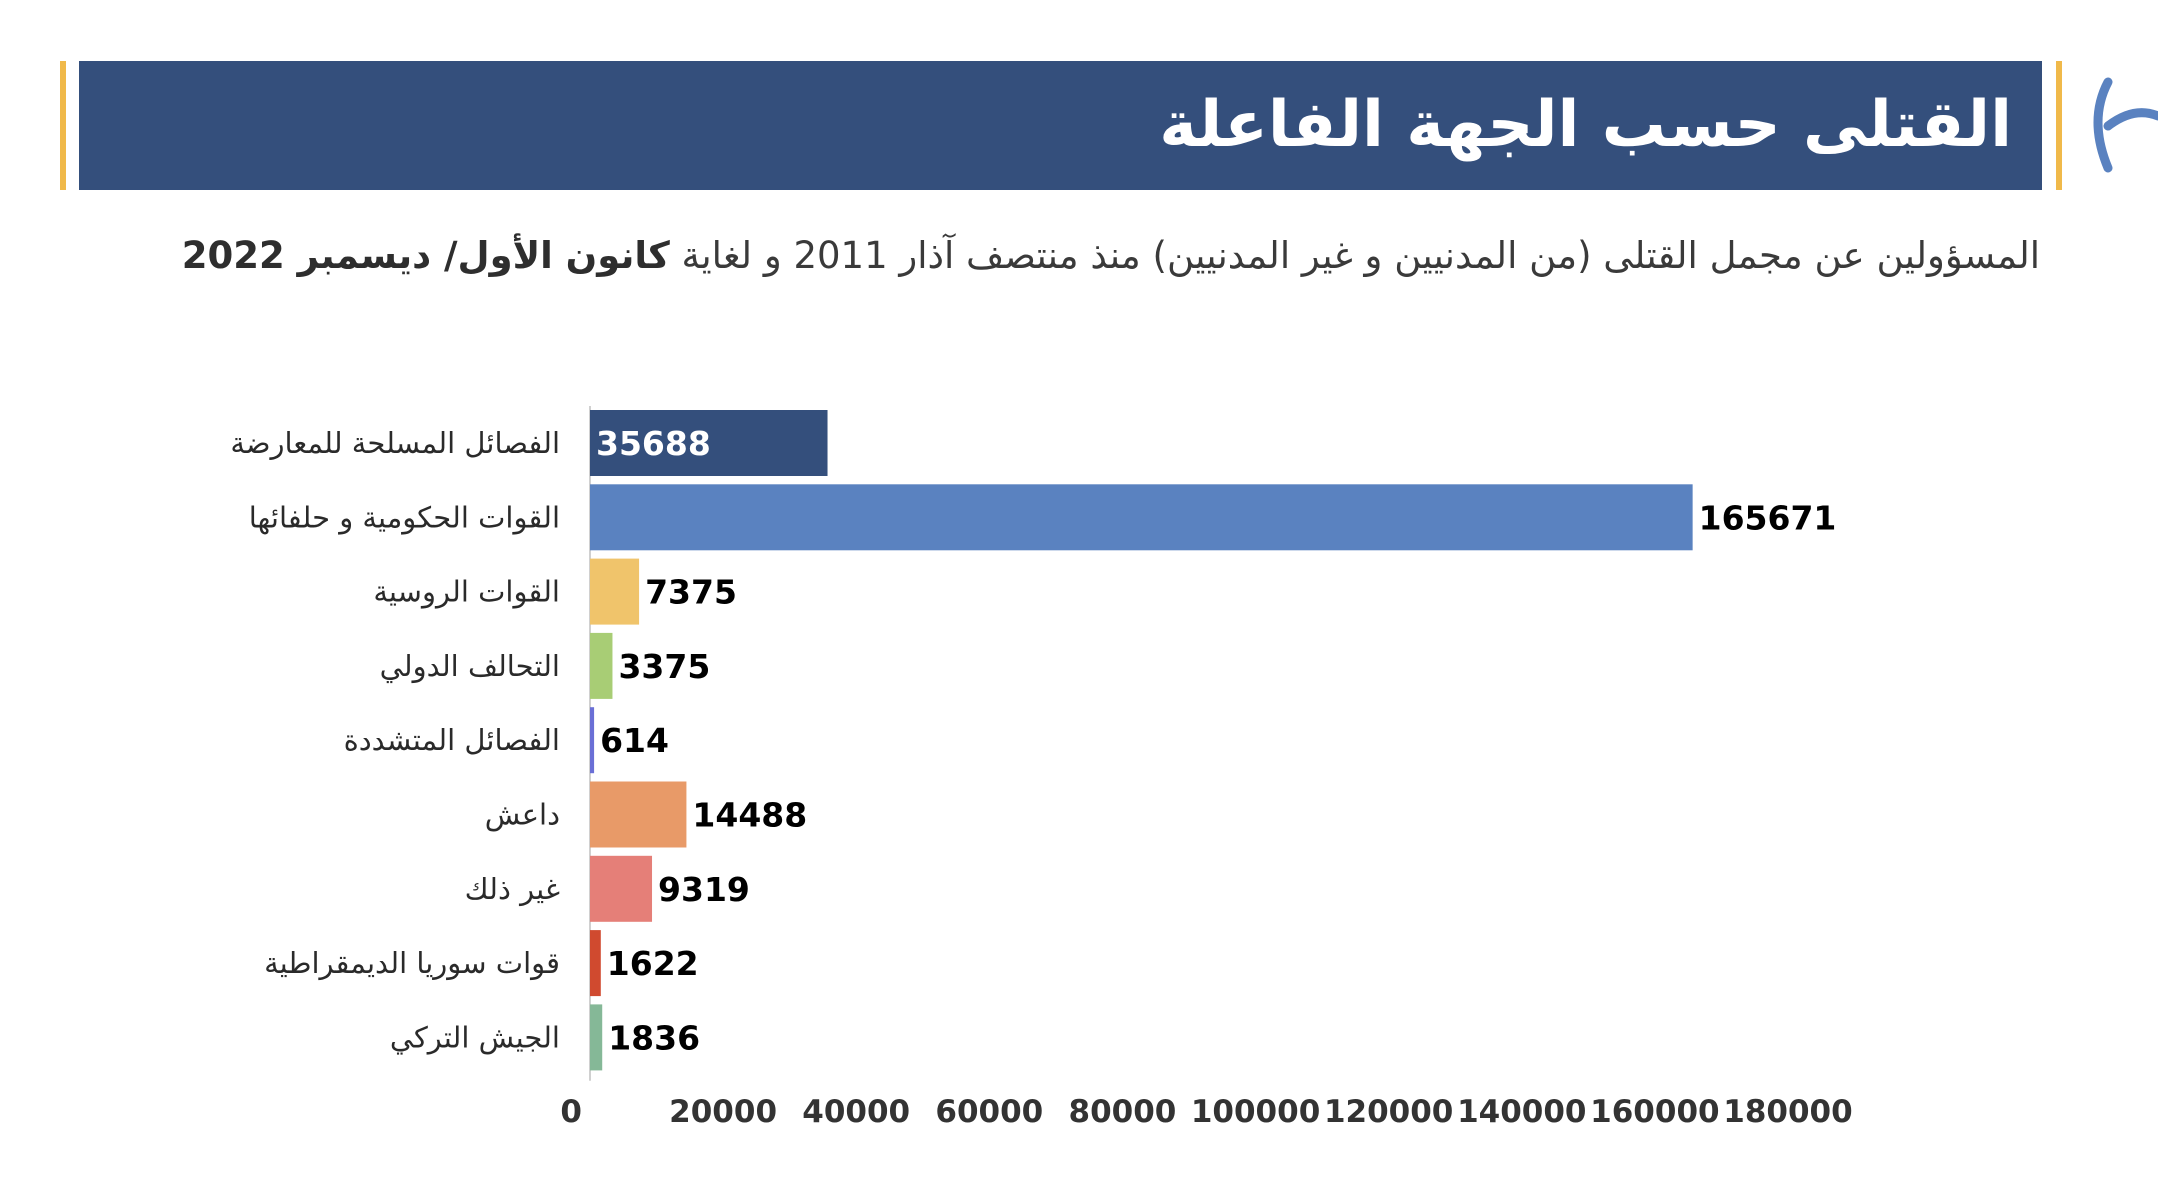 The width and height of the screenshot is (2158, 1182). I want to click on x-tick-label: 100000, so click(1255, 1112).